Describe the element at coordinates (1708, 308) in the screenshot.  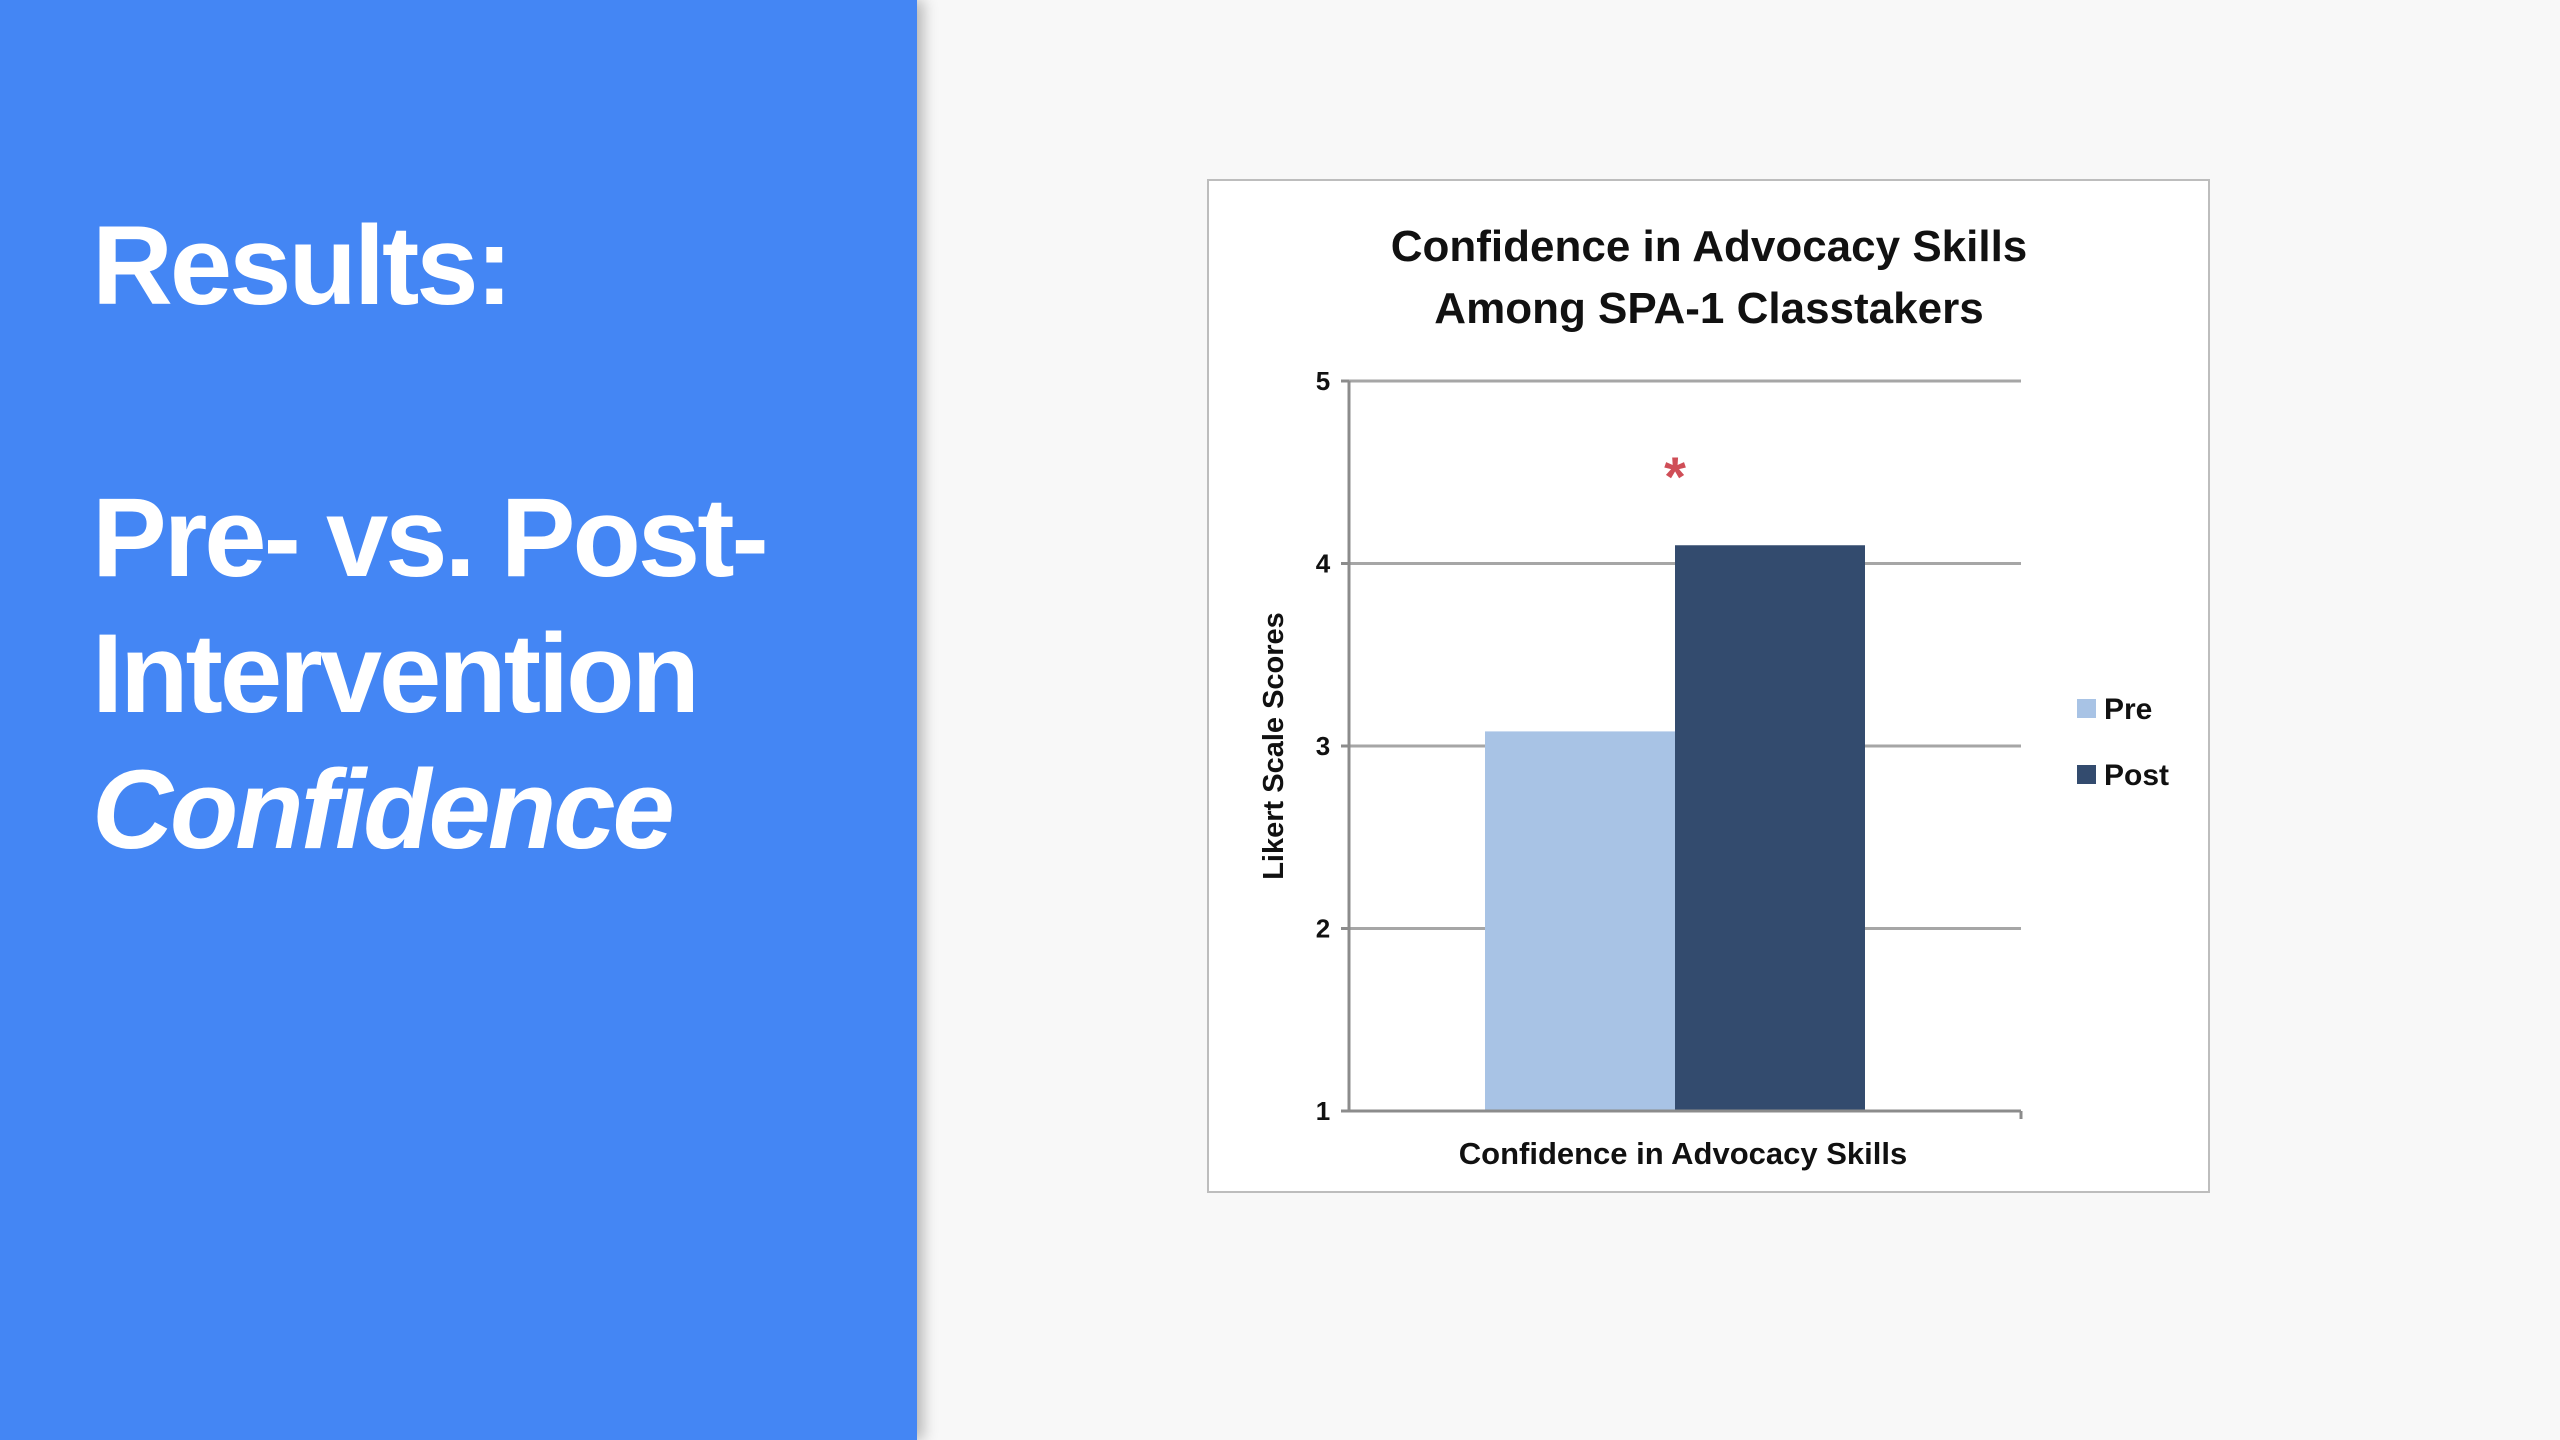
I see `chart-title-line2: Among SPA-1 Classtakers` at that location.